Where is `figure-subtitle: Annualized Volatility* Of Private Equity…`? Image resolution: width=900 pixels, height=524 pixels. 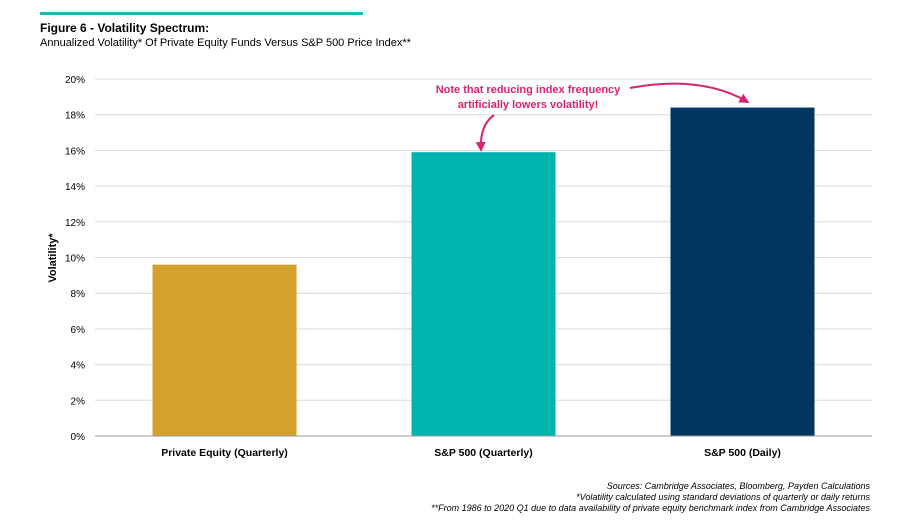
figure-subtitle: Annualized Volatility* Of Private Equity… is located at coordinates (225, 43).